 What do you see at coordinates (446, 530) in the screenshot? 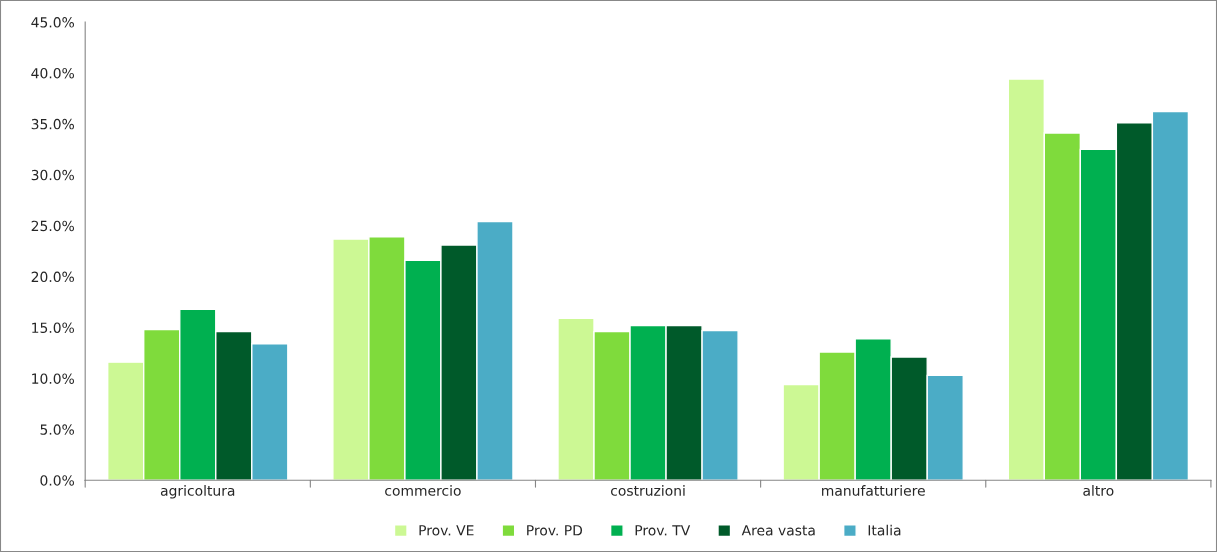
I see `legend-label: Prov. VE` at bounding box center [446, 530].